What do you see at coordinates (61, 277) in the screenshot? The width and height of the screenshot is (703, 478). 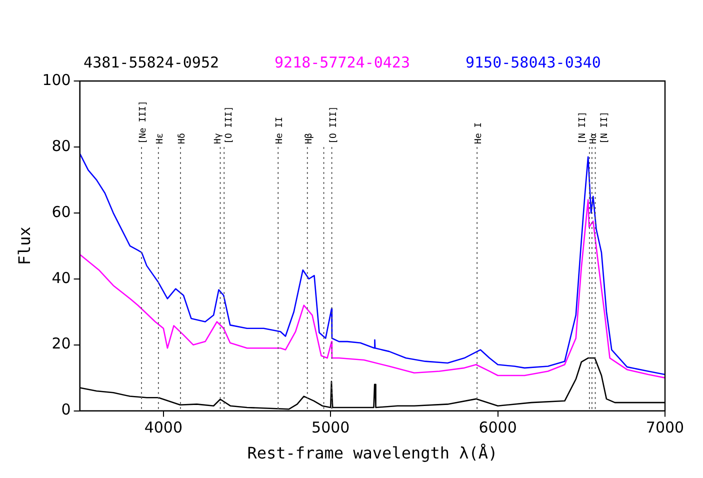 I see `y-tick-label: 40` at bounding box center [61, 277].